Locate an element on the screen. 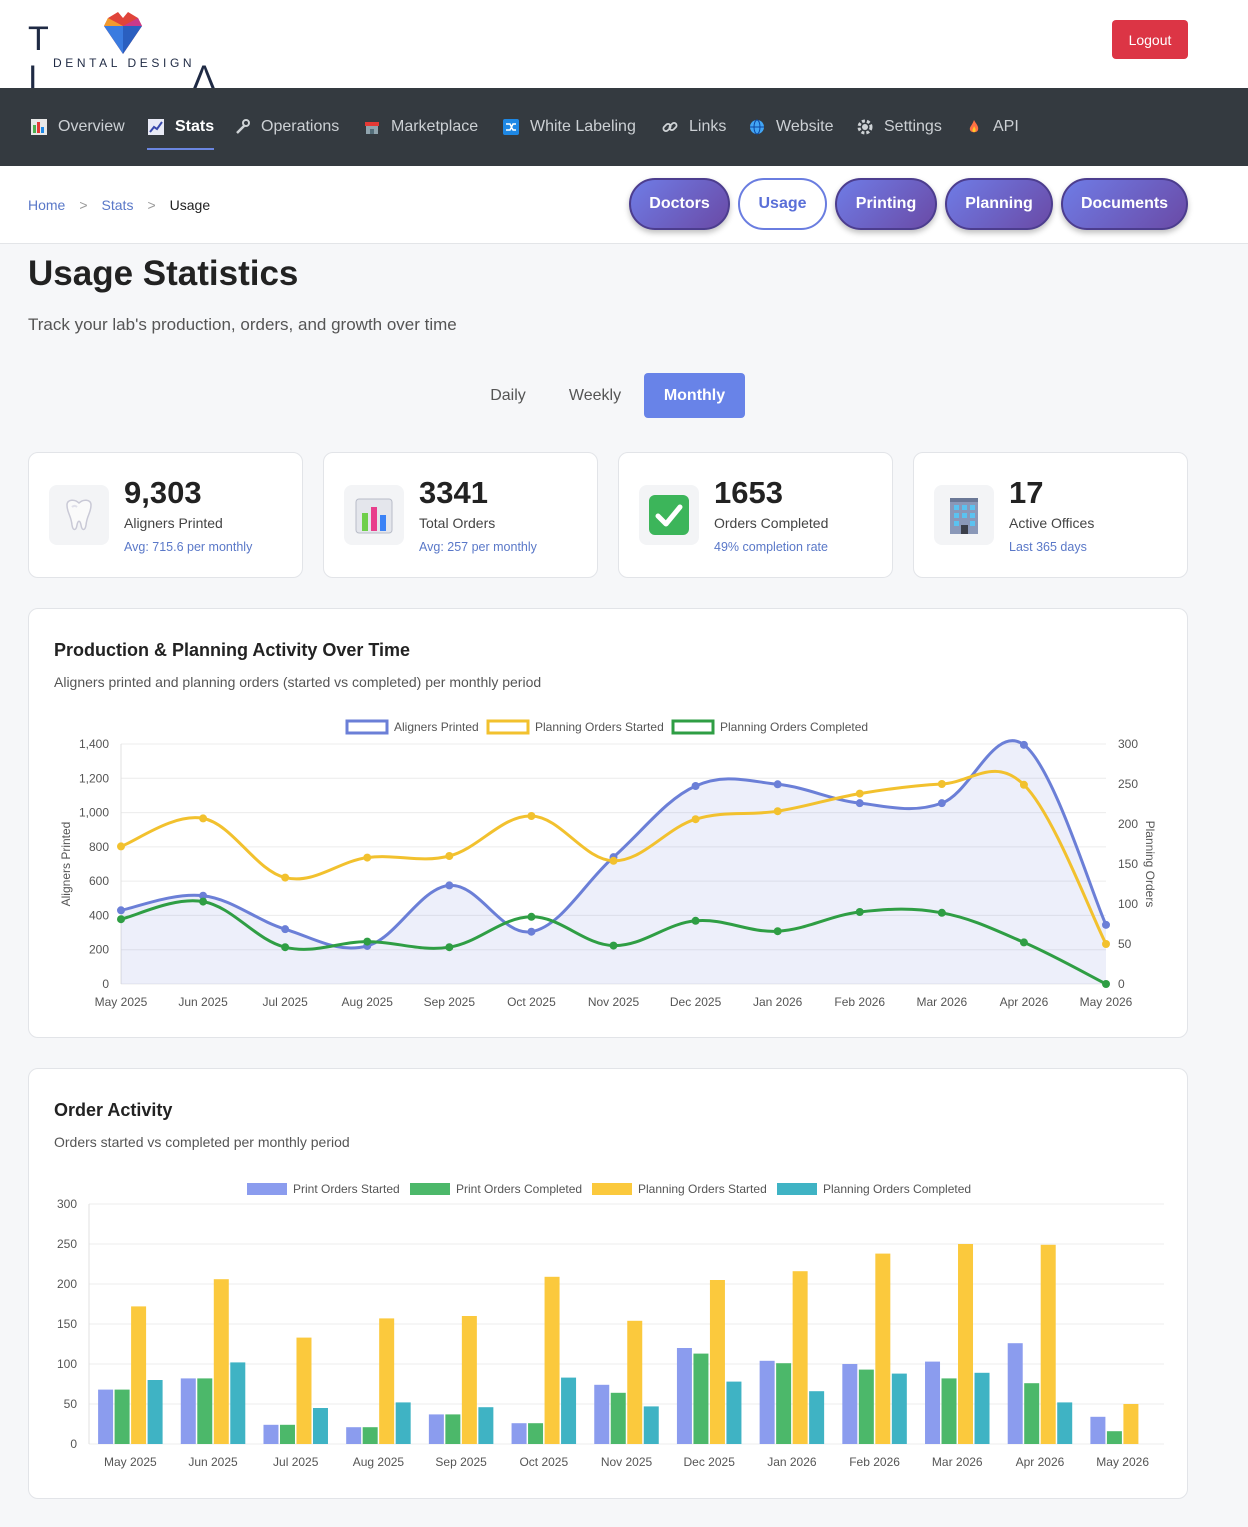 The width and height of the screenshot is (1248, 1527). nav-item-settings: Settings is located at coordinates (899, 127).